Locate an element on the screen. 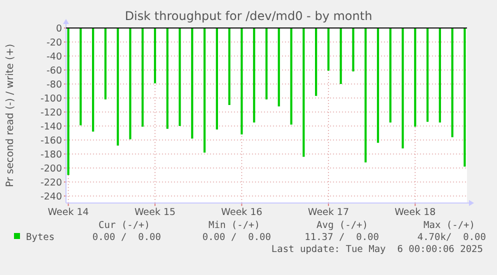 The width and height of the screenshot is (497, 275). text: 11.37 / 0.00 is located at coordinates (342, 237).